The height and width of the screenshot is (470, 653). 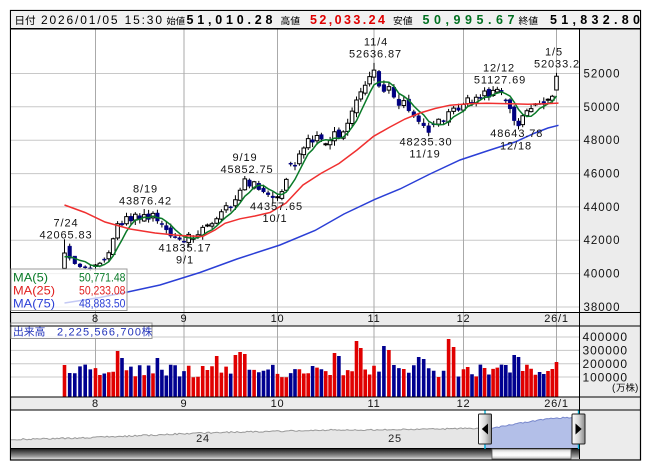 I want to click on svg-text: 51,010.28, so click(x=230, y=20).